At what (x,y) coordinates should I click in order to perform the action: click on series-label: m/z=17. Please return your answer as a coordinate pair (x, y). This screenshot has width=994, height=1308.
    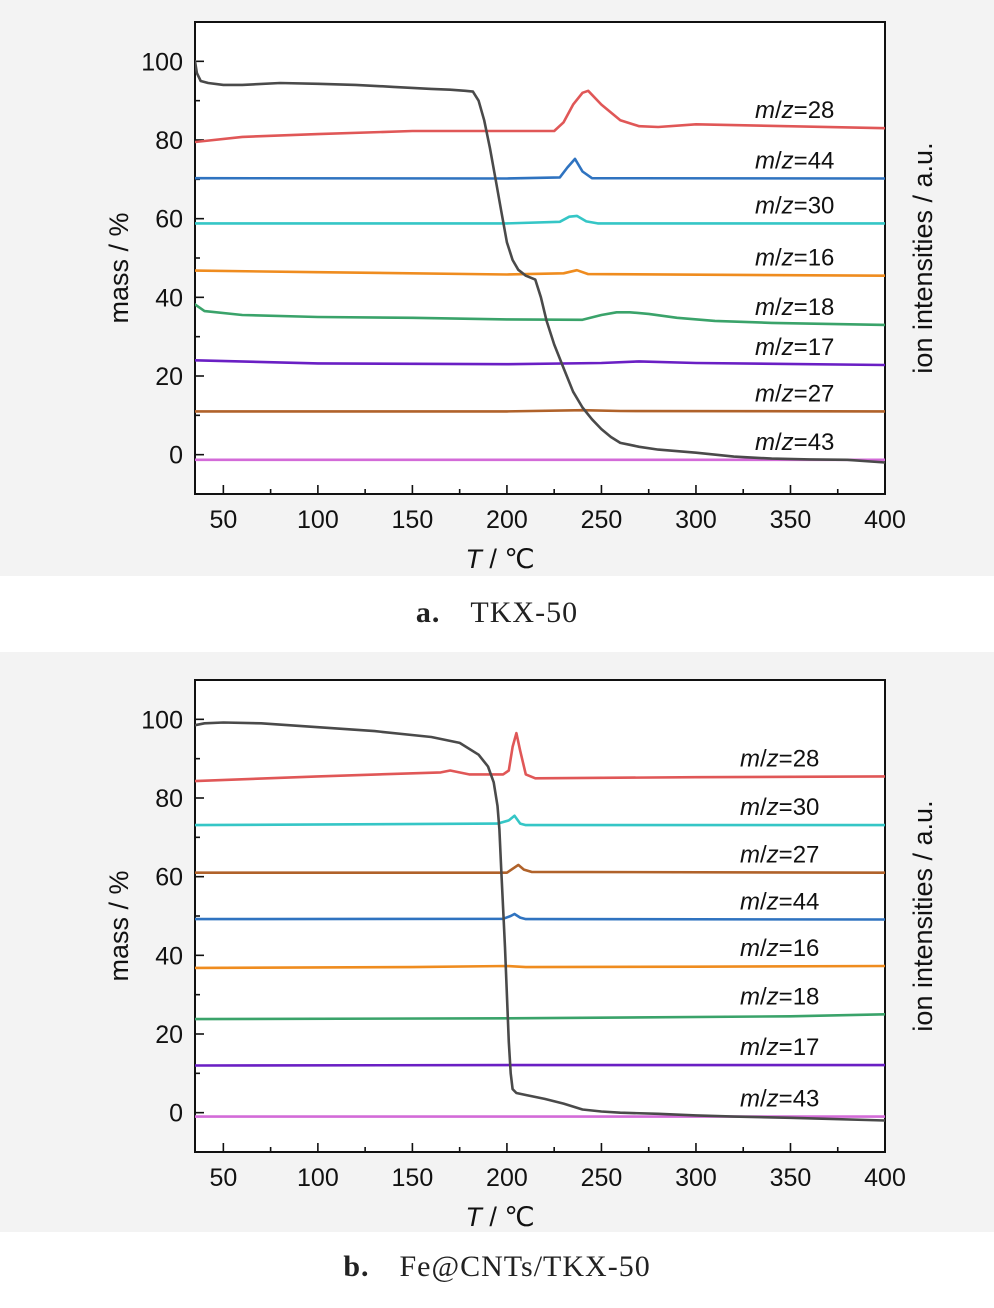
    Looking at the image, I should click on (794, 347).